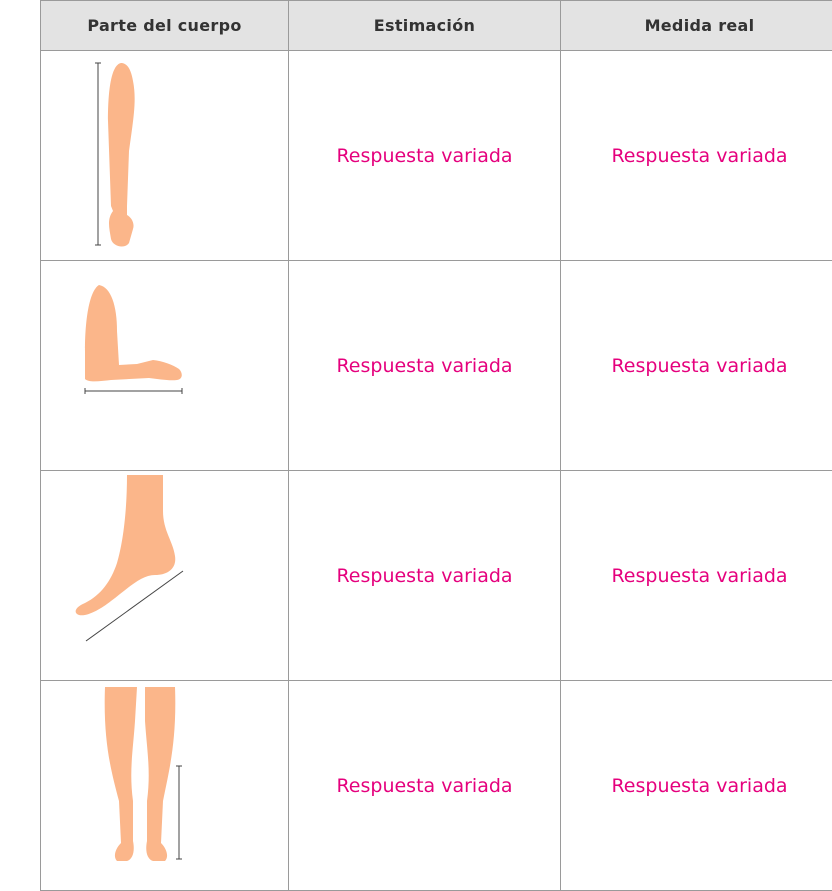 The width and height of the screenshot is (832, 891). I want to click on header-cell: Estimación, so click(425, 26).